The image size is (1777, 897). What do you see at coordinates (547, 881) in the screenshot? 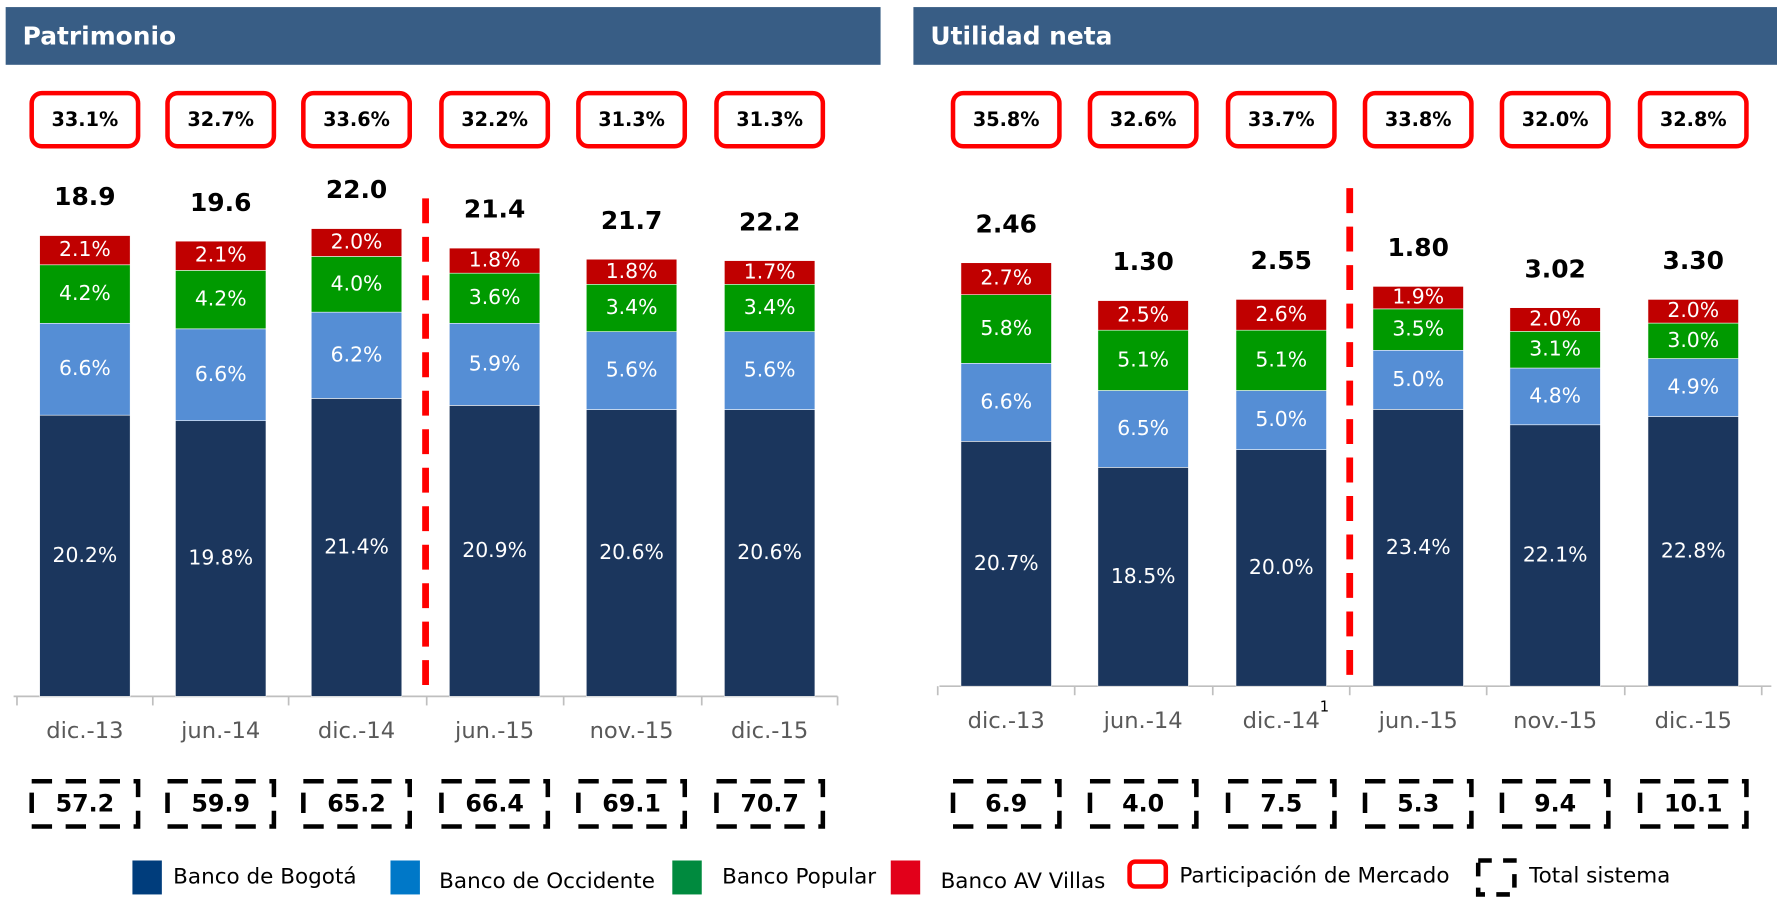
I see `legend-label: Banco de Occidente` at bounding box center [547, 881].